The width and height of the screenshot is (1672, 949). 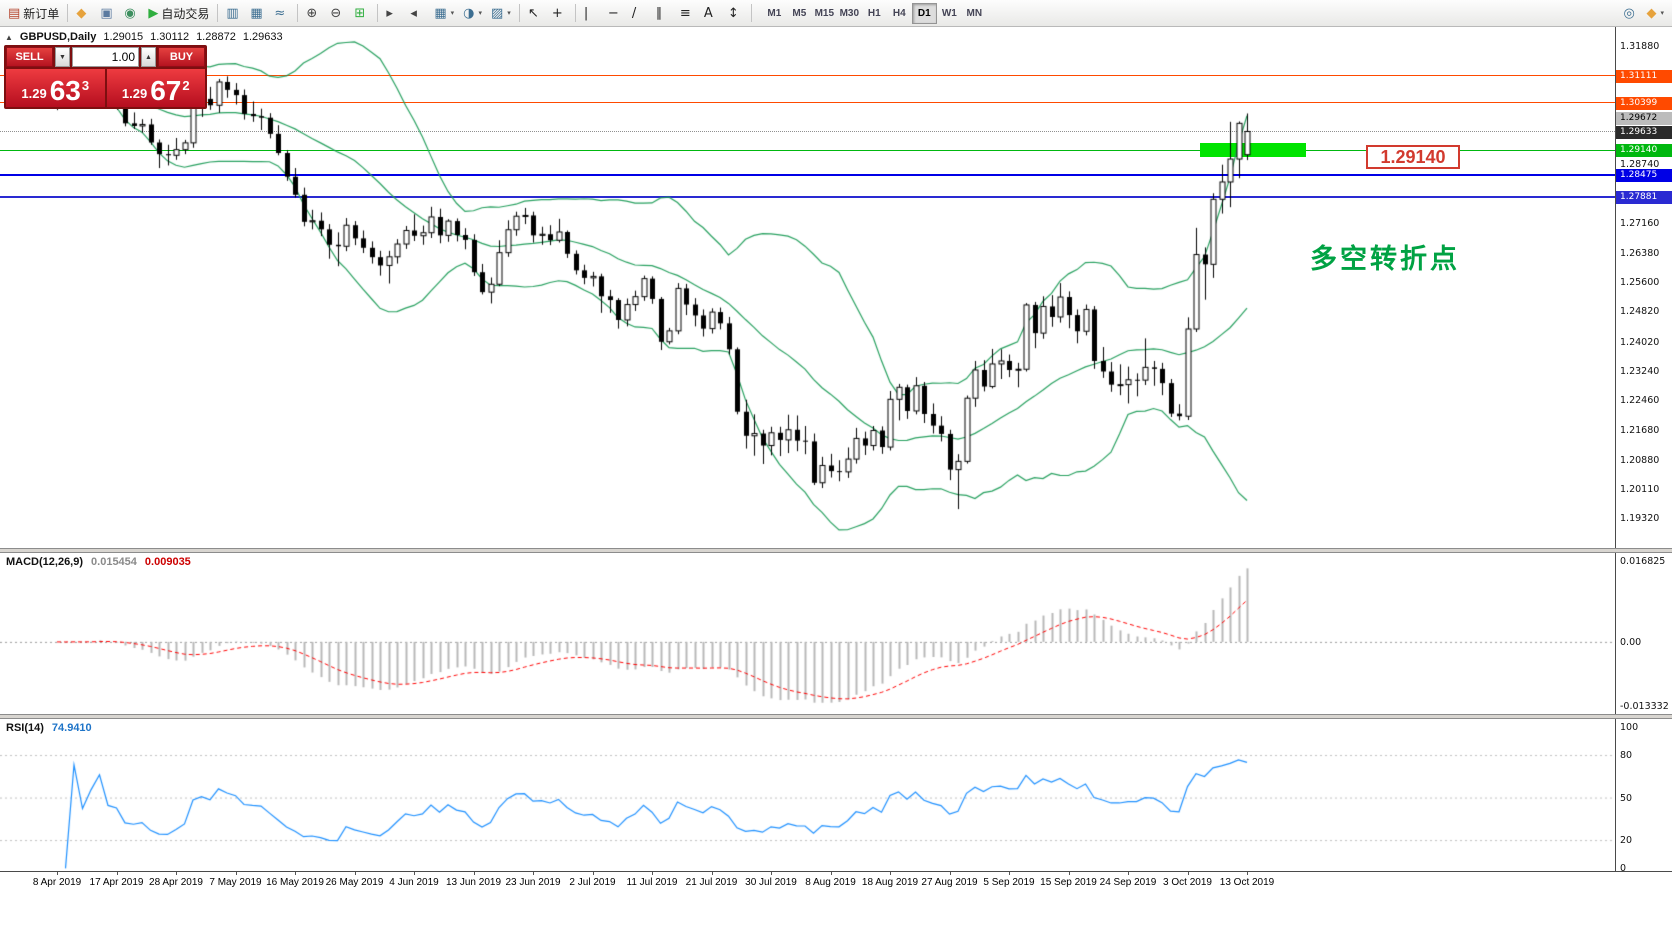 What do you see at coordinates (711, 13) in the screenshot?
I see `text-tool-button: A` at bounding box center [711, 13].